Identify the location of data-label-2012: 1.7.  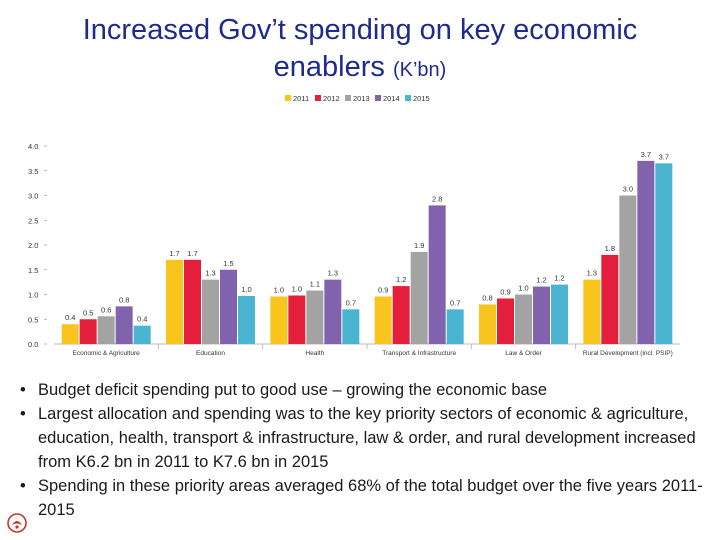
(192, 253).